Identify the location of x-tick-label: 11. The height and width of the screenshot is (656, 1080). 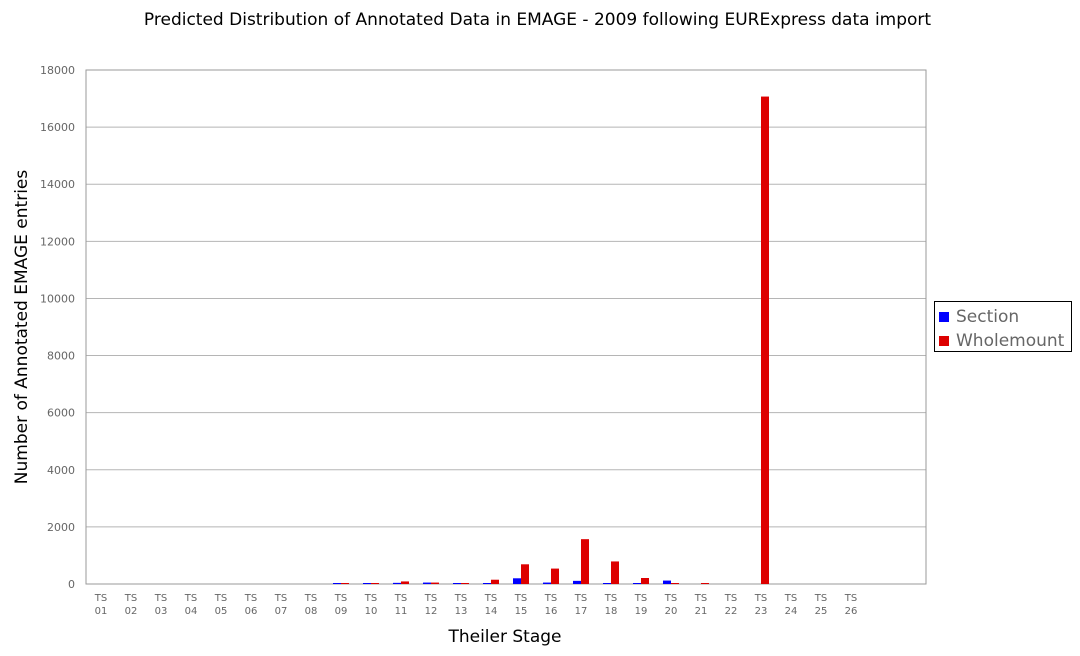
(401, 611).